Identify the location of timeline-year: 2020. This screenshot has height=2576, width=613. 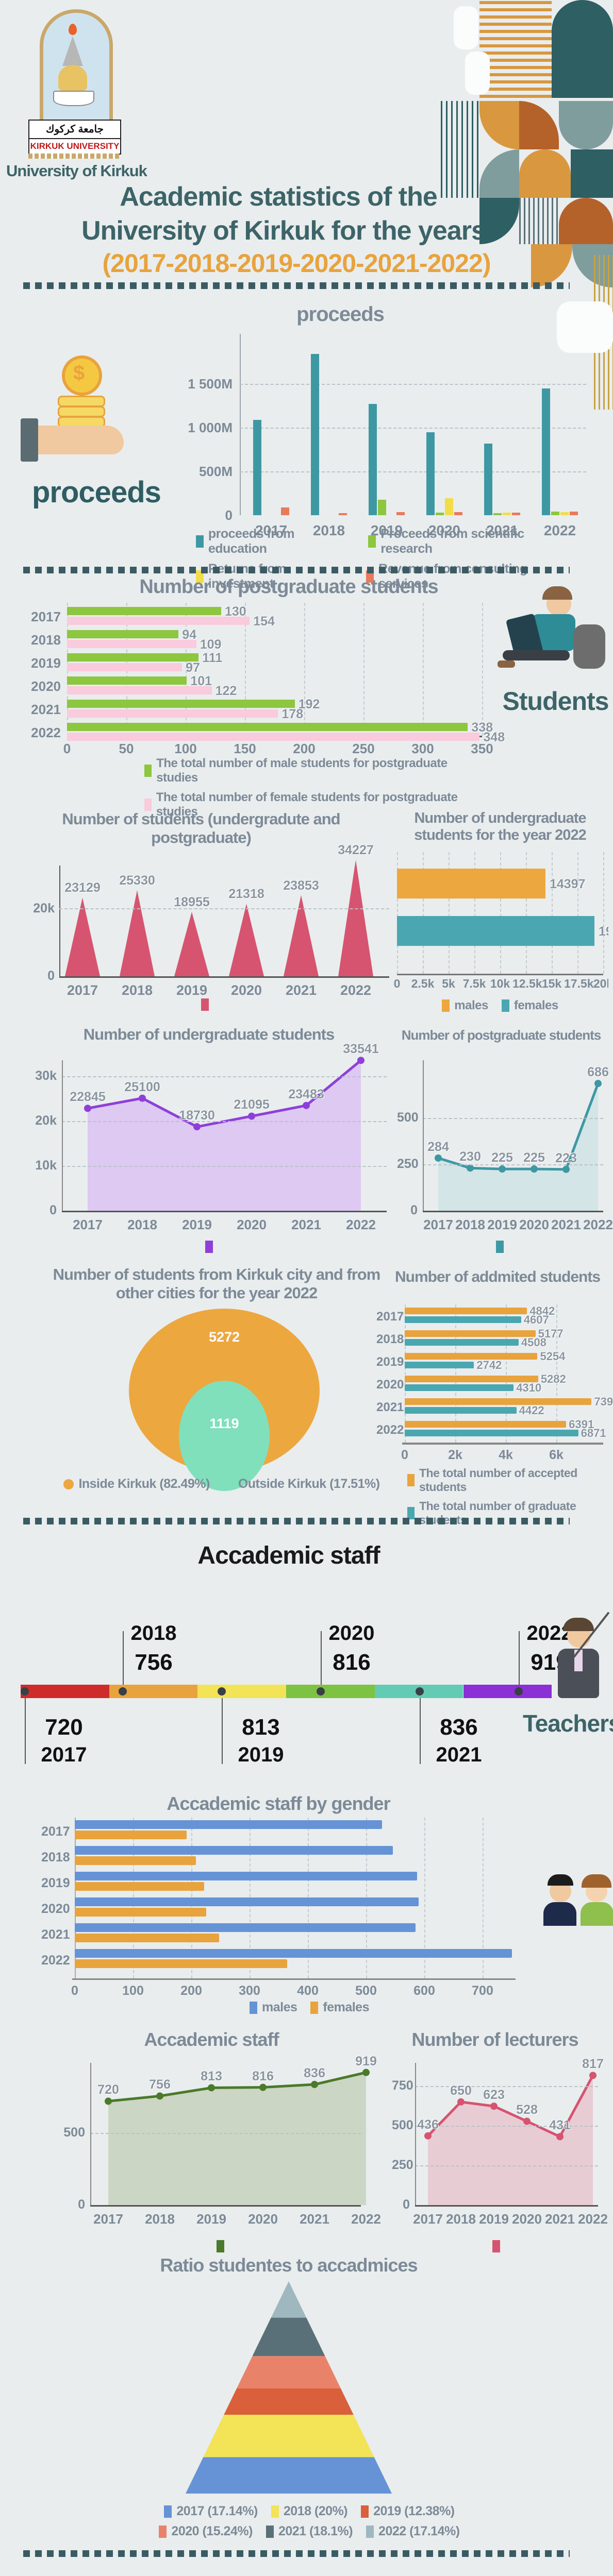
(351, 1633).